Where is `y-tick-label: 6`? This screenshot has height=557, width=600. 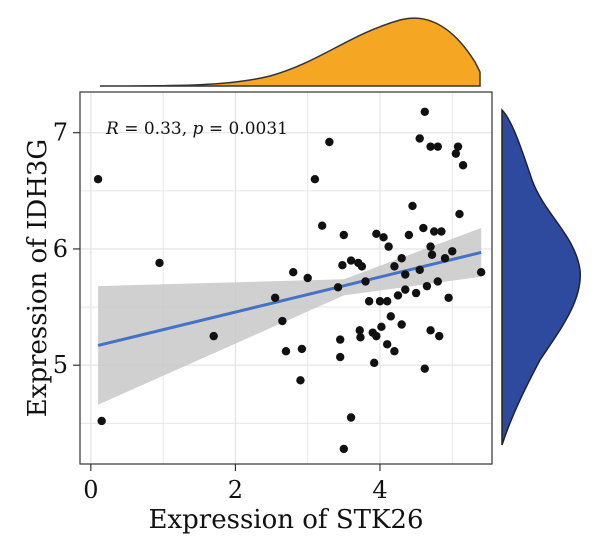
y-tick-label: 6 is located at coordinates (60, 249).